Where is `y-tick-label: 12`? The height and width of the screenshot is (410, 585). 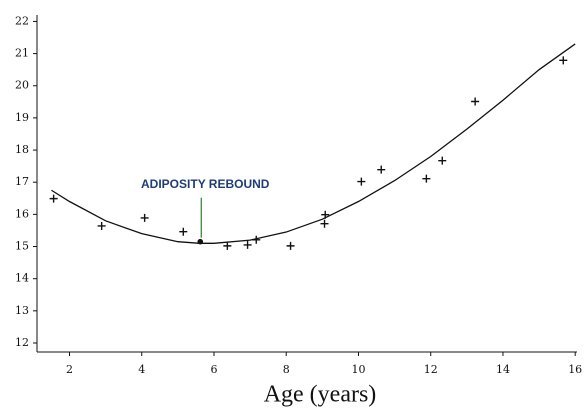
y-tick-label: 12 is located at coordinates (22, 342).